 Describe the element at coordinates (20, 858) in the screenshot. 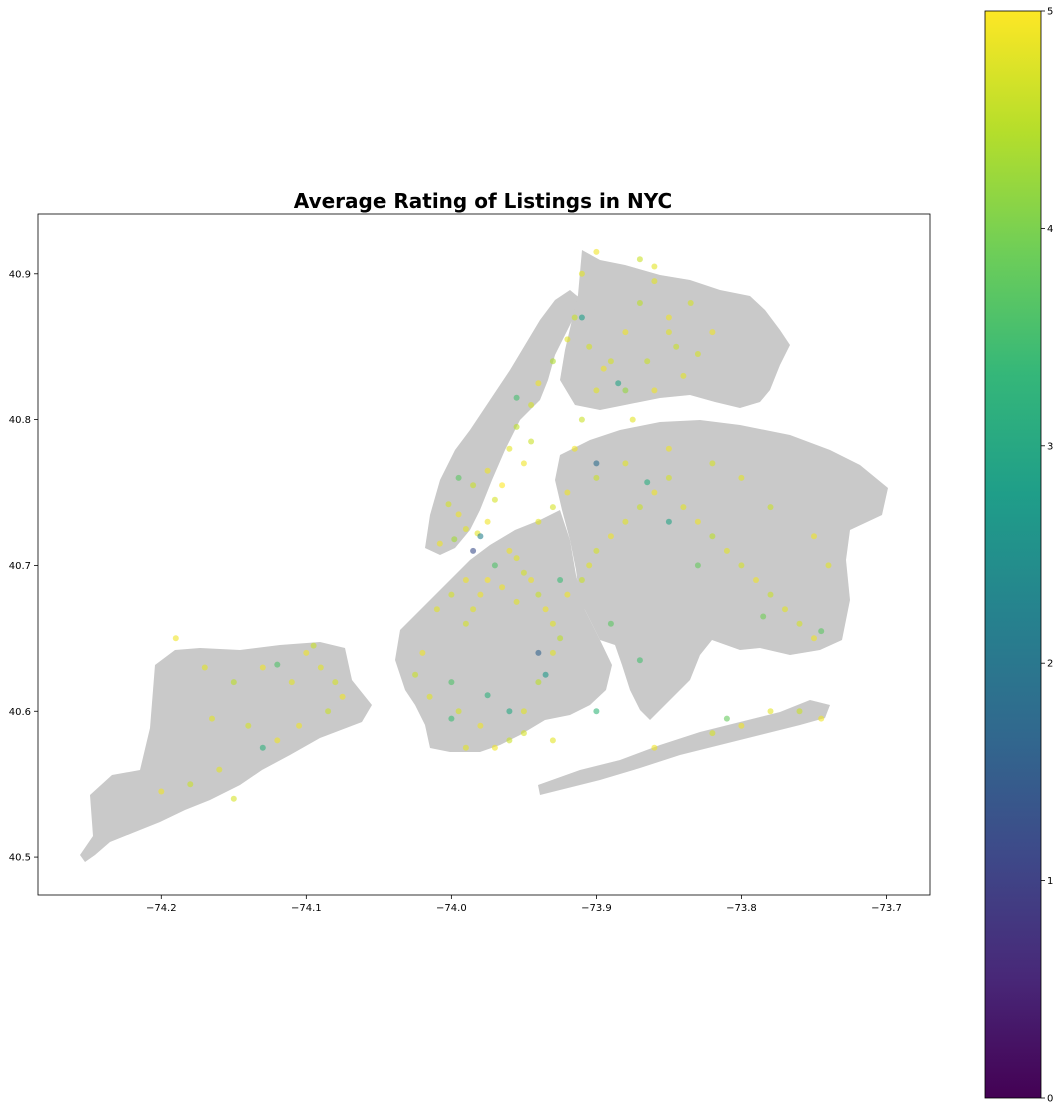

I see `y-tick-label: 40.5` at that location.